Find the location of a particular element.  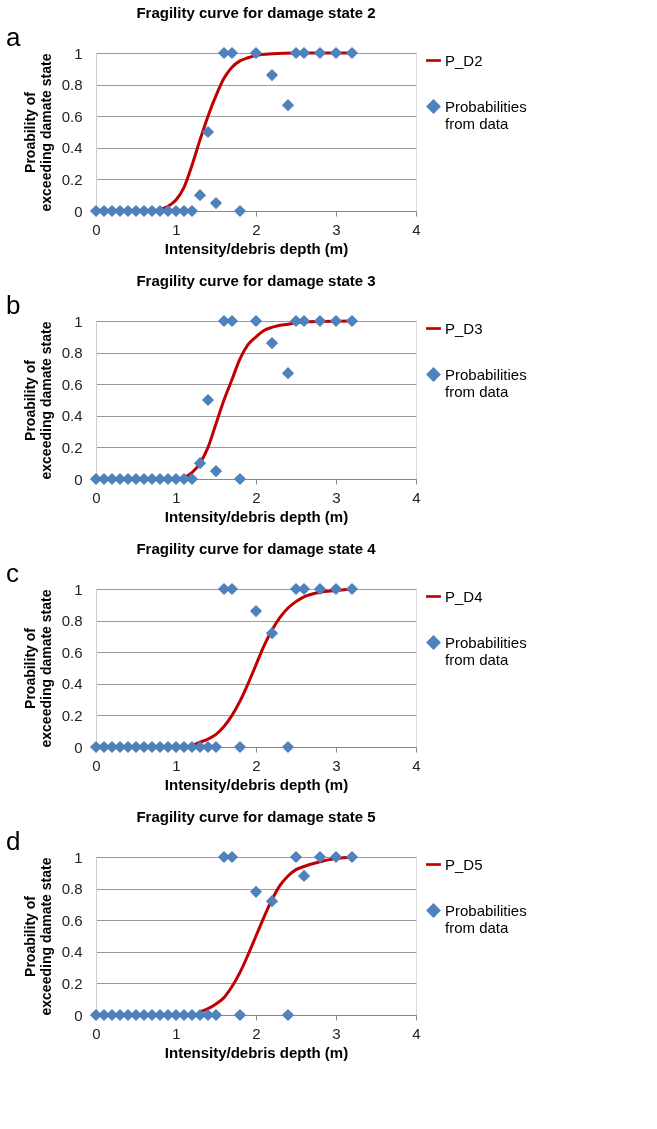

text: d is located at coordinates (13, 841).